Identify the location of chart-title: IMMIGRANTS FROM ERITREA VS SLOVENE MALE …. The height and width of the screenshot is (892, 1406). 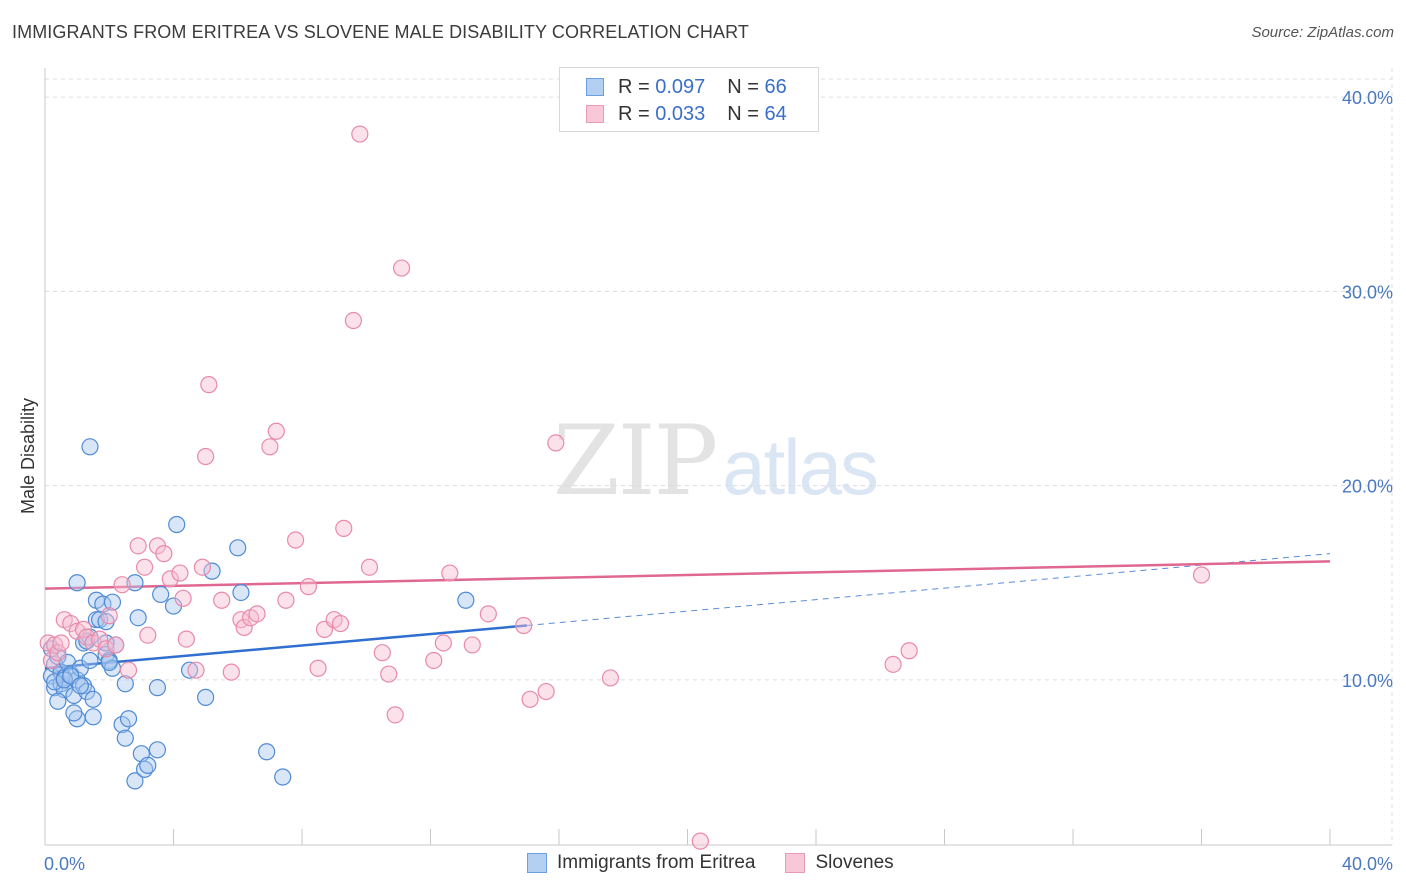
(380, 32).